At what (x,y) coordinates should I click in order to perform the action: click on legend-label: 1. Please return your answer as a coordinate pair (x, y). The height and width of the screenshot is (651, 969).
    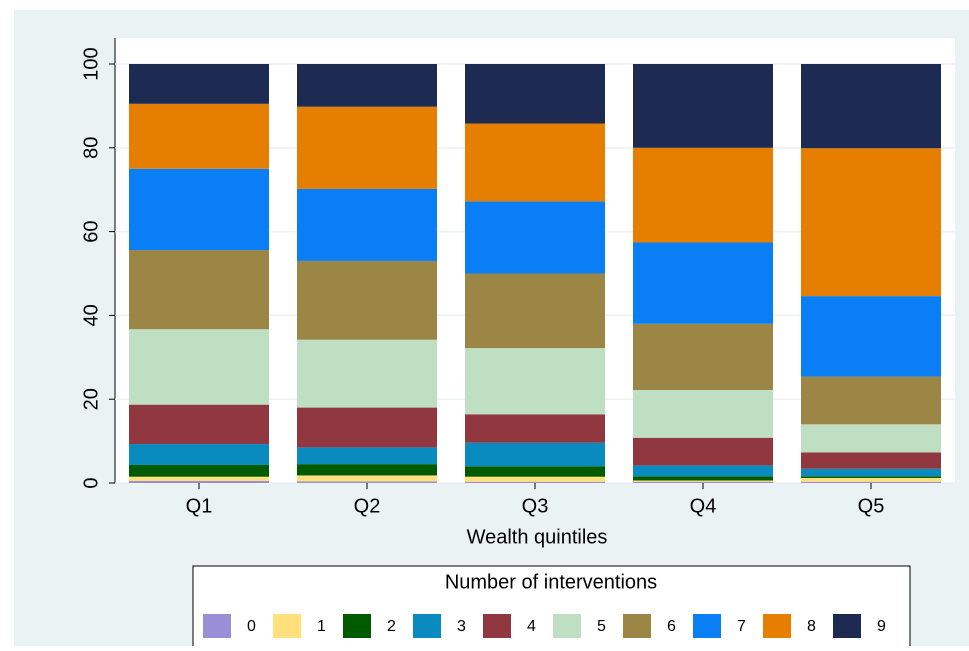
    Looking at the image, I should click on (321, 626).